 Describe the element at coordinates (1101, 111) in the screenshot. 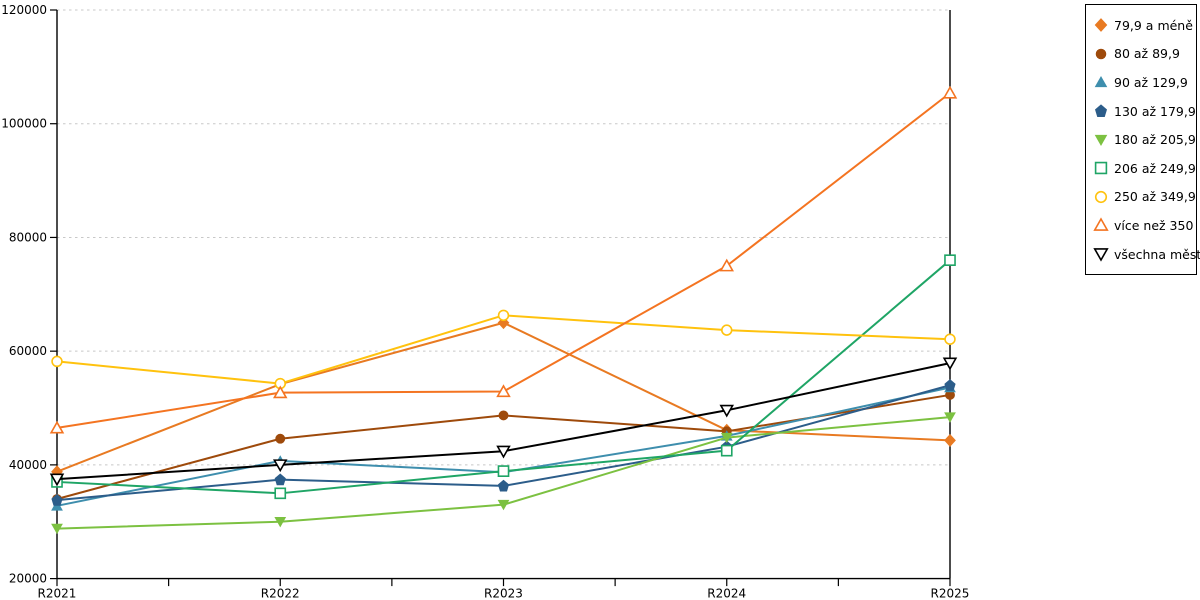

I see `legend-marker-pentagon-icon` at that location.